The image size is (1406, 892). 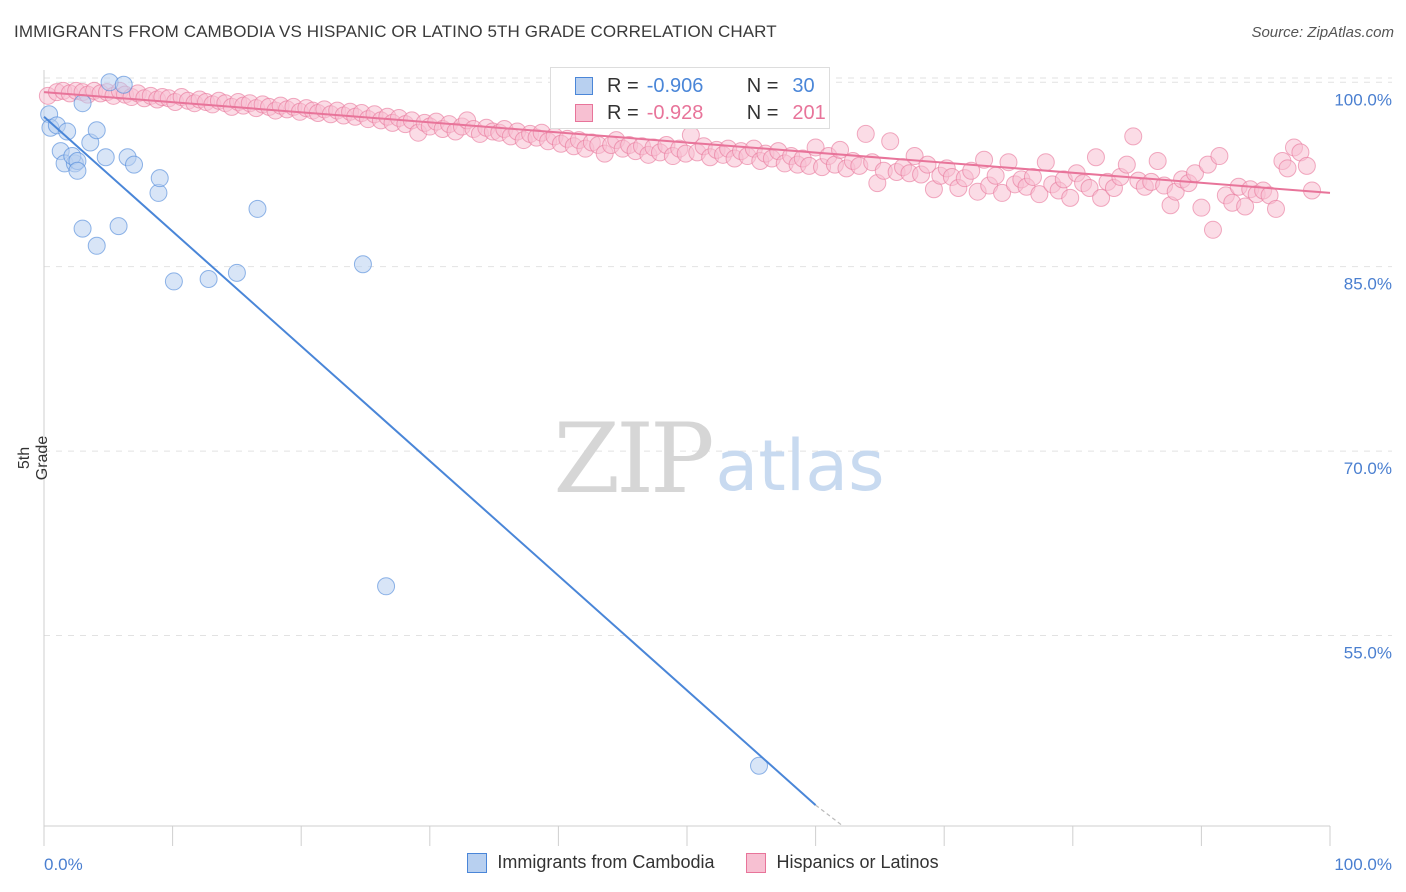 What do you see at coordinates (1363, 864) in the screenshot?
I see `x-tick-label: 100.0%` at bounding box center [1363, 864].